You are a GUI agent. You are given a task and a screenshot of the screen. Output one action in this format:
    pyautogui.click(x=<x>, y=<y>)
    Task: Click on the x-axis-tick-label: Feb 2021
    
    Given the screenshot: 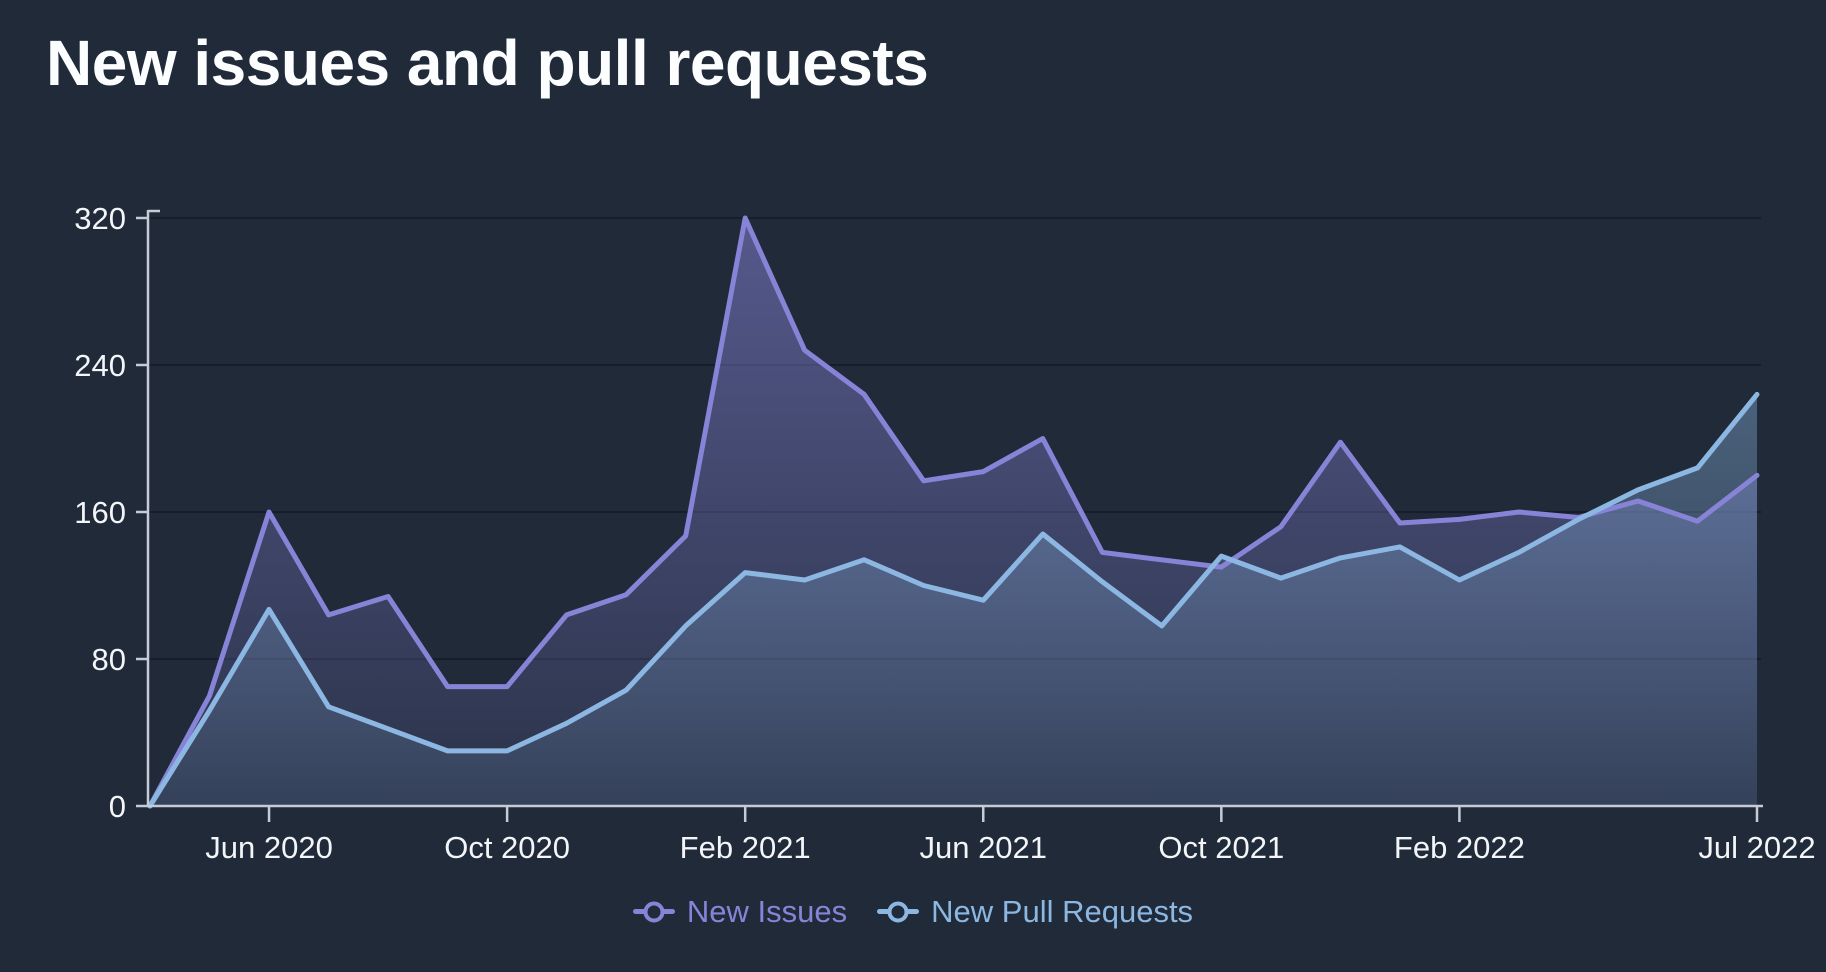 What is the action you would take?
    pyautogui.click(x=745, y=847)
    